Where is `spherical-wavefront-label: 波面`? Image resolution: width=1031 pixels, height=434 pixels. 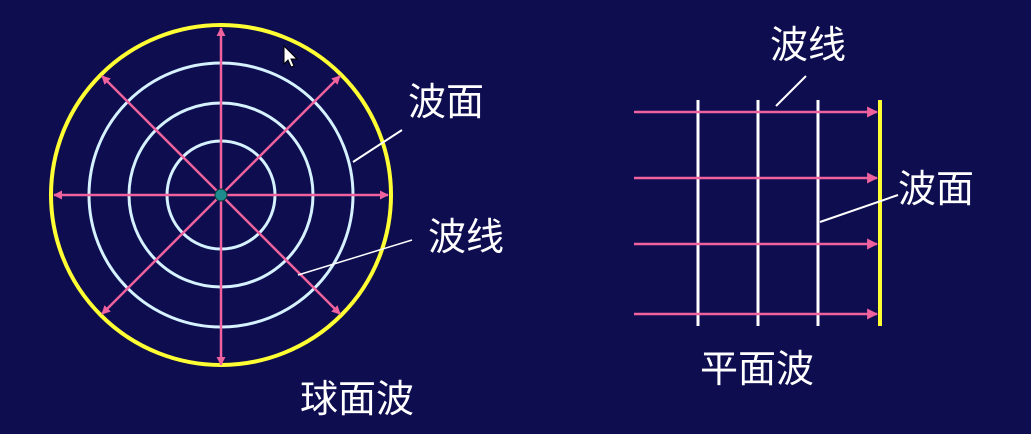
spherical-wavefront-label: 波面 is located at coordinates (446, 102).